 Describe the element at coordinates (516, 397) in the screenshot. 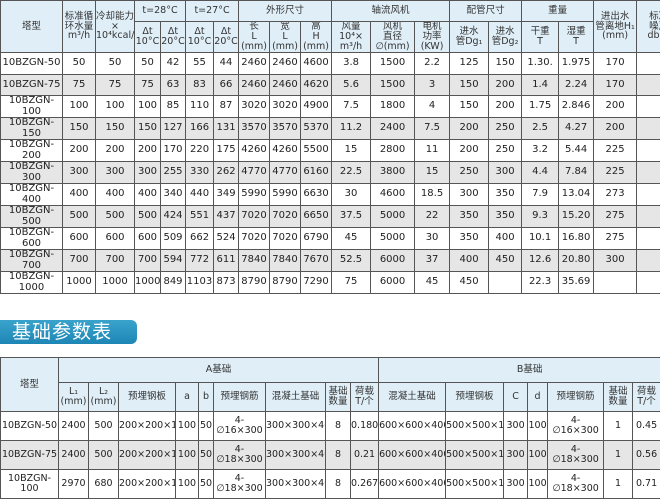

I see `column-header: C` at that location.